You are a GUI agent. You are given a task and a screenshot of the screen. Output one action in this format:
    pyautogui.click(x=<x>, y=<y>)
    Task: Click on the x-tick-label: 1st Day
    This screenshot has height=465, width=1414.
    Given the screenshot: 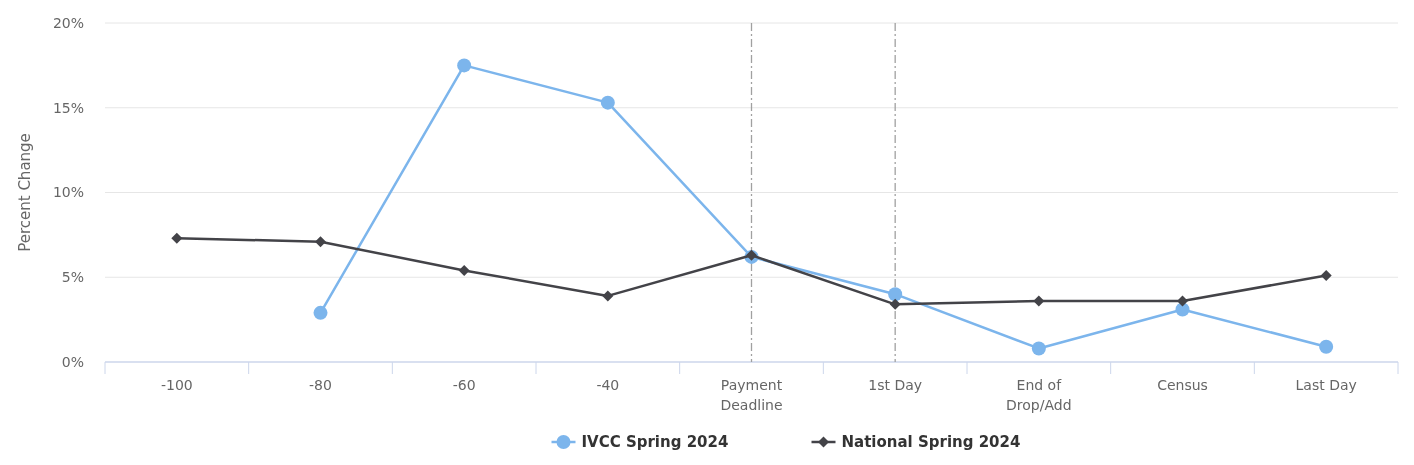 What is the action you would take?
    pyautogui.click(x=895, y=385)
    